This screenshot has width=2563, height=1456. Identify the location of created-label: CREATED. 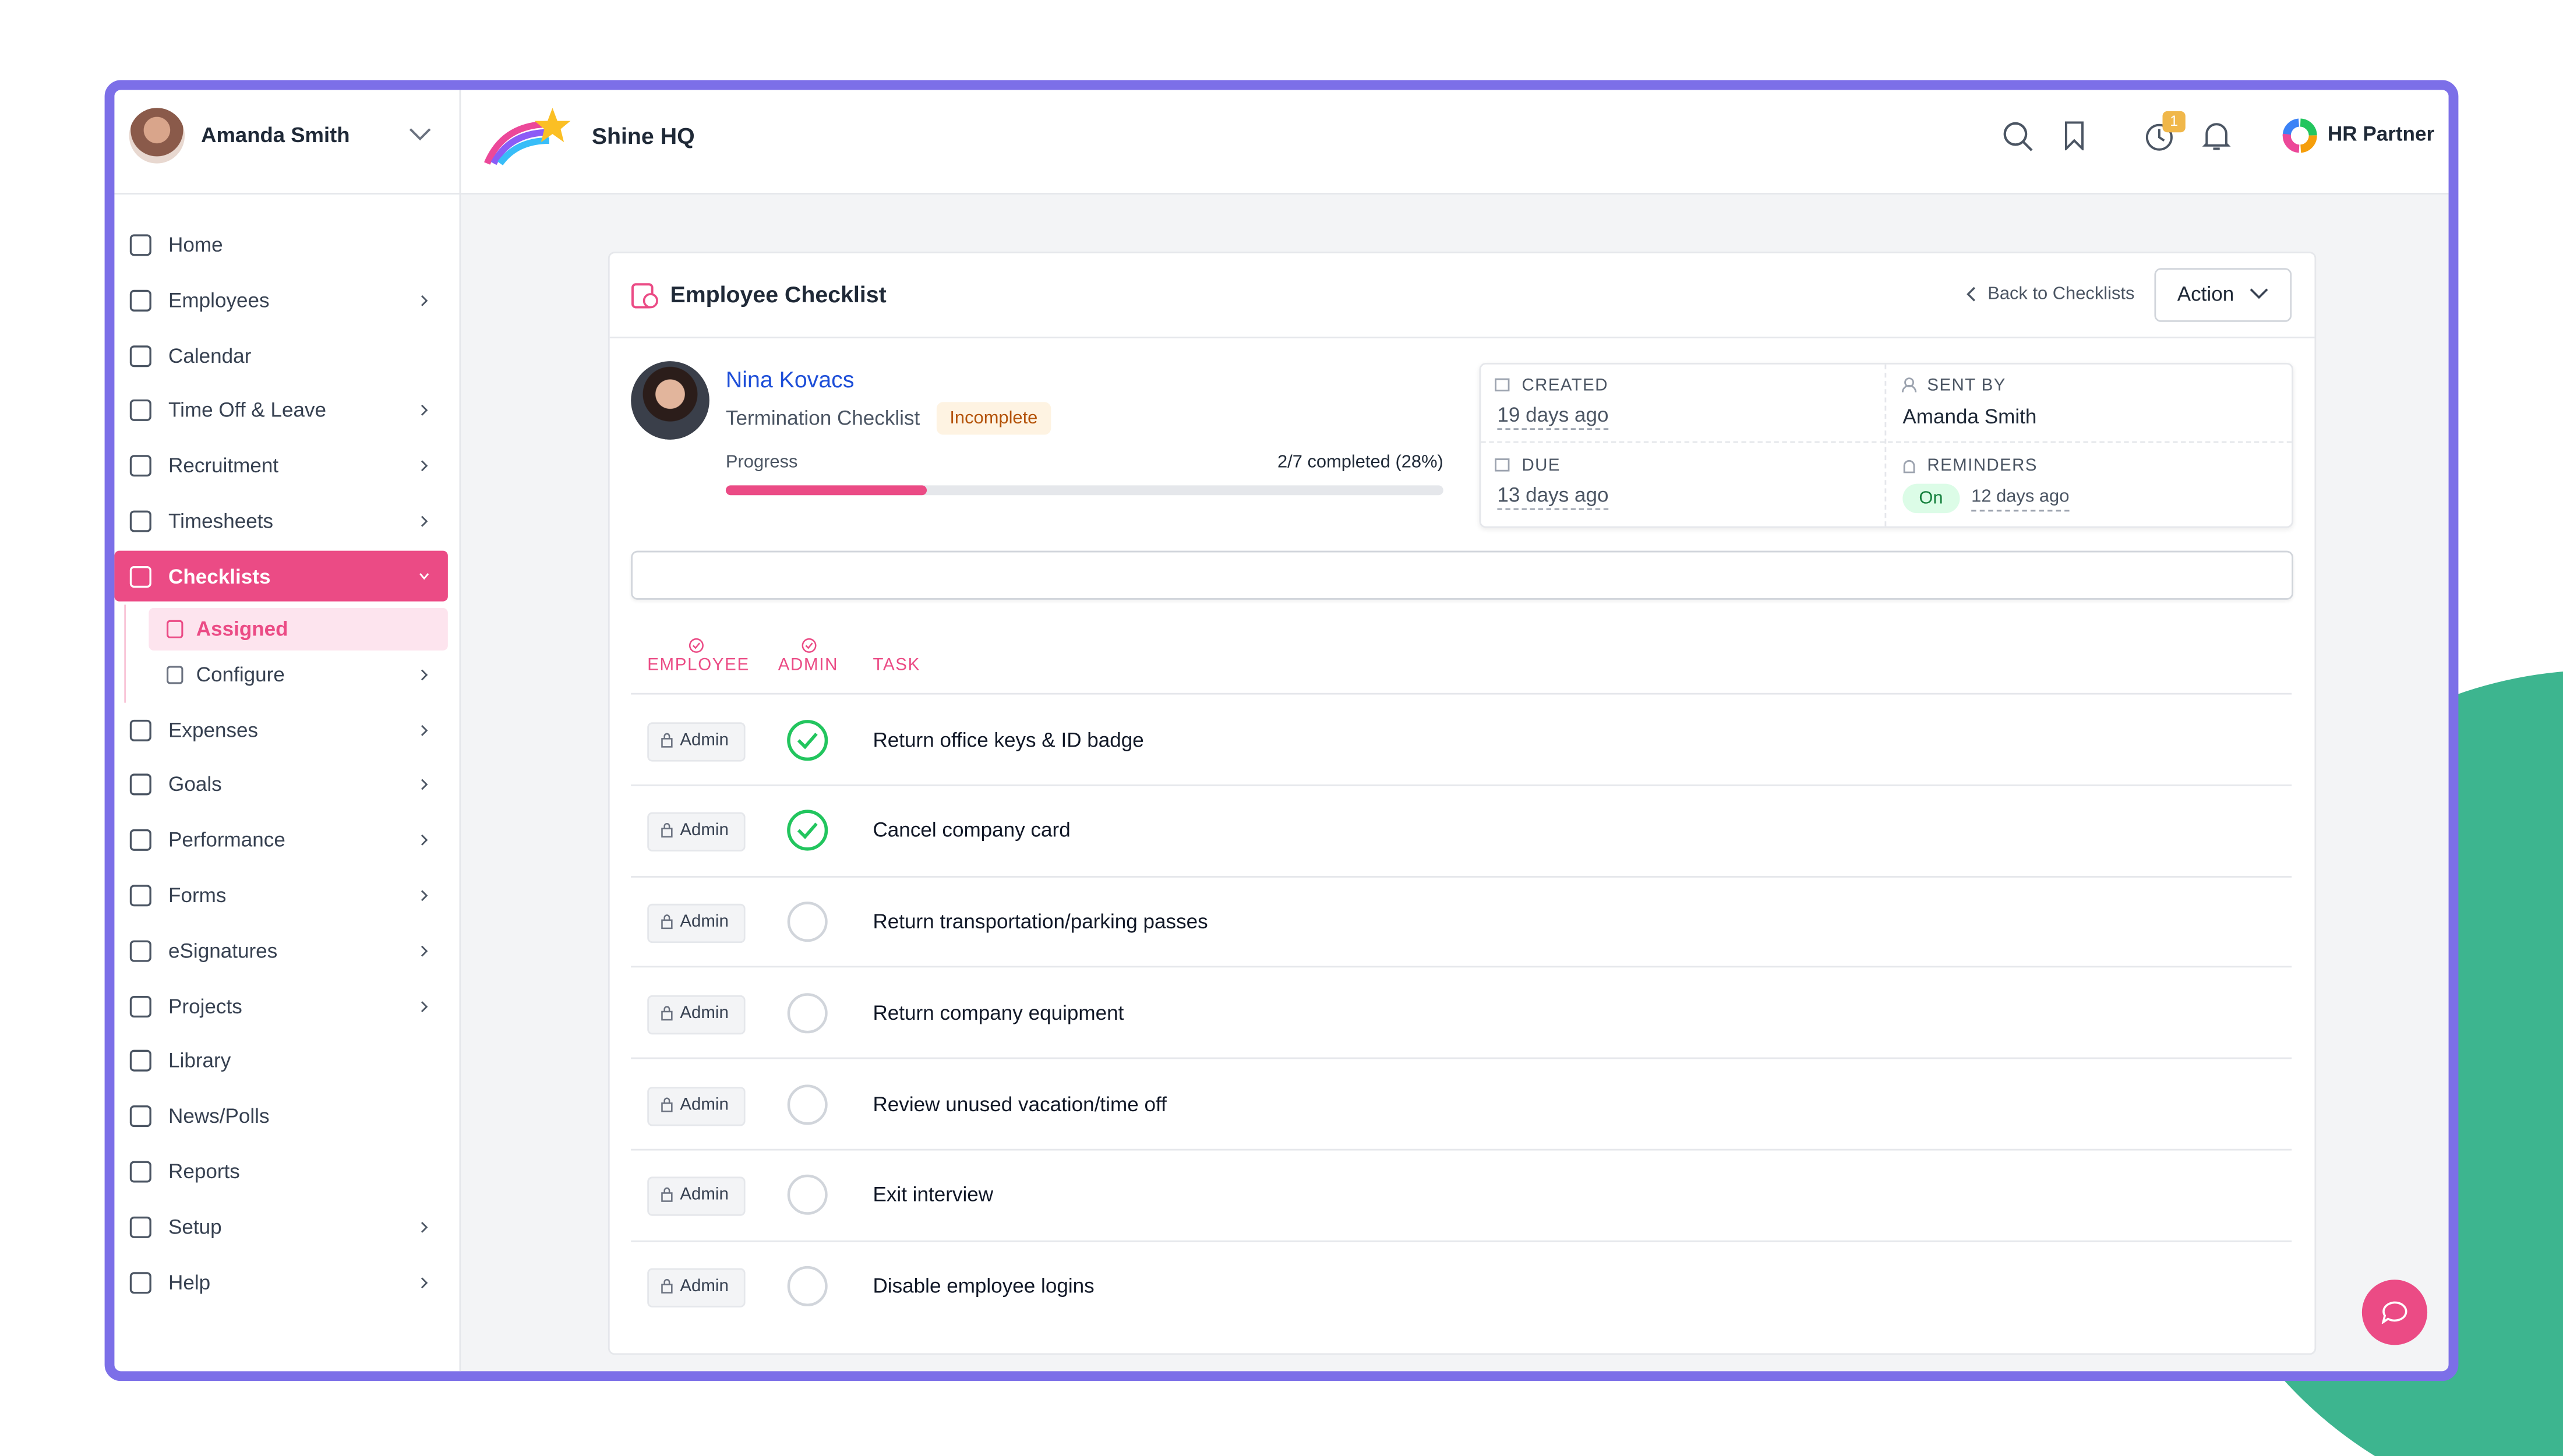
(1564, 386).